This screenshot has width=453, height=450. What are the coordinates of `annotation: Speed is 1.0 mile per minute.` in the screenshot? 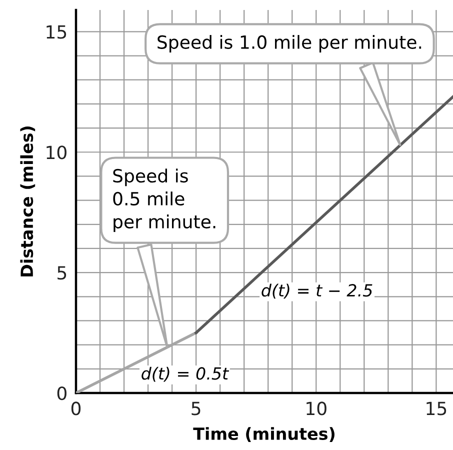 It's located at (290, 43).